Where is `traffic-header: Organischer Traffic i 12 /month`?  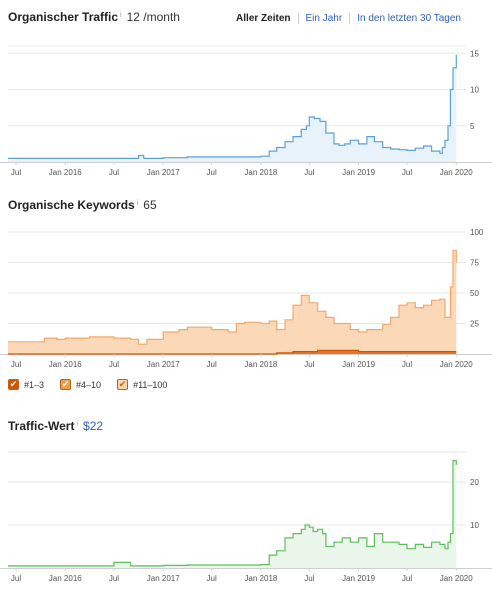 traffic-header: Organischer Traffic i 12 /month is located at coordinates (94, 17).